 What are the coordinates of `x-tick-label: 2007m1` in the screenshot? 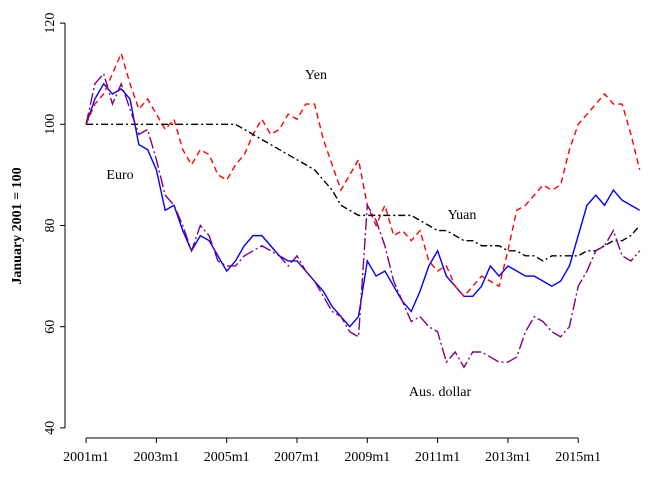 It's located at (297, 457).